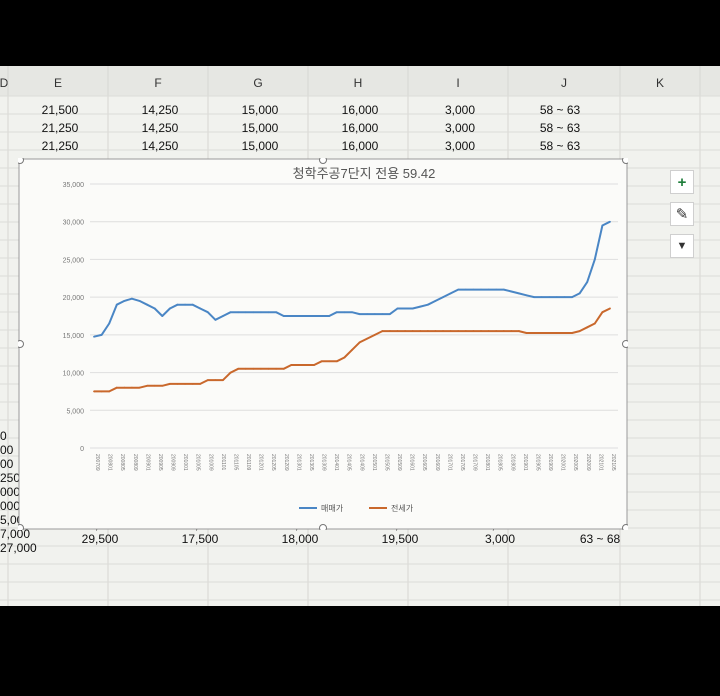 Image resolution: width=720 pixels, height=696 pixels. Describe the element at coordinates (660, 83) in the screenshot. I see `column-header-K: K` at that location.